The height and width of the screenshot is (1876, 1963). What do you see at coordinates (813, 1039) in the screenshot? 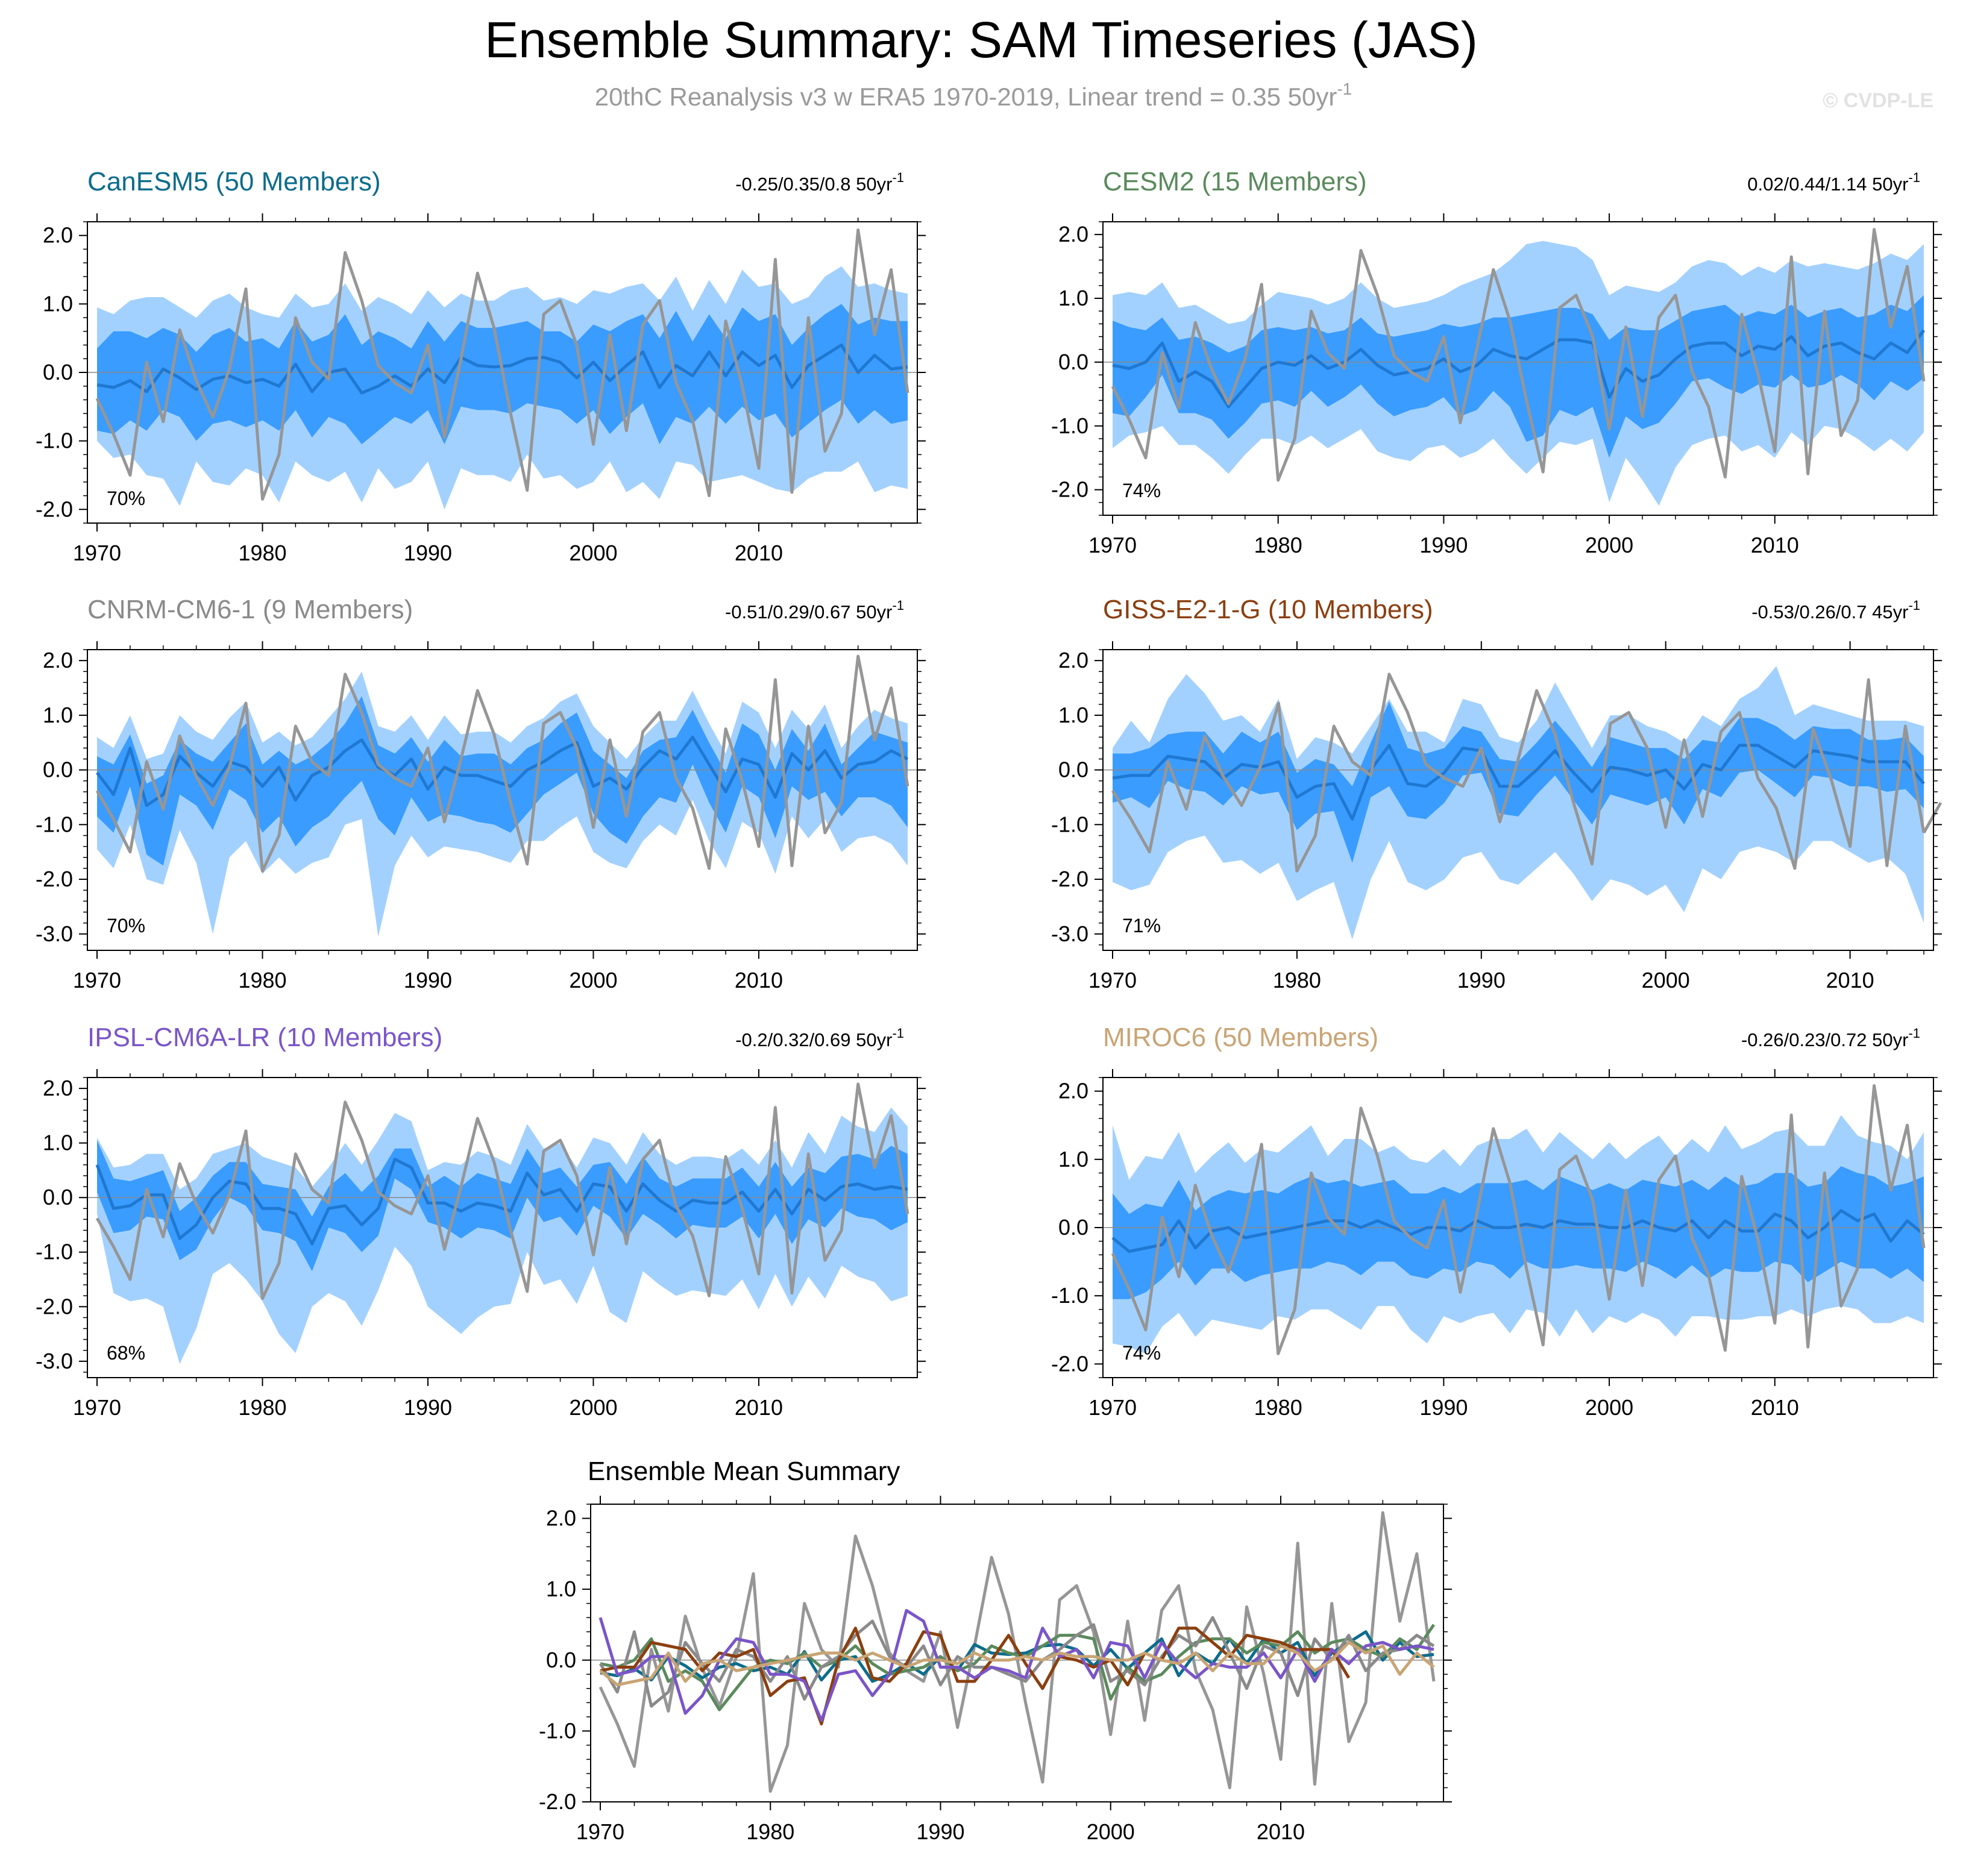
I see `panel-trend-value: -0.2/0.32/0.69 50yr` at bounding box center [813, 1039].